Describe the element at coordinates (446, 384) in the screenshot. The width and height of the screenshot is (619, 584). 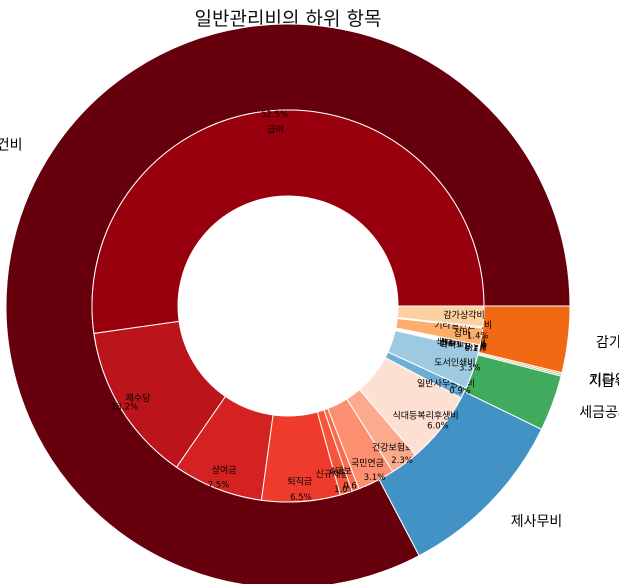
I see `inner-label: 일반사무용품비` at that location.